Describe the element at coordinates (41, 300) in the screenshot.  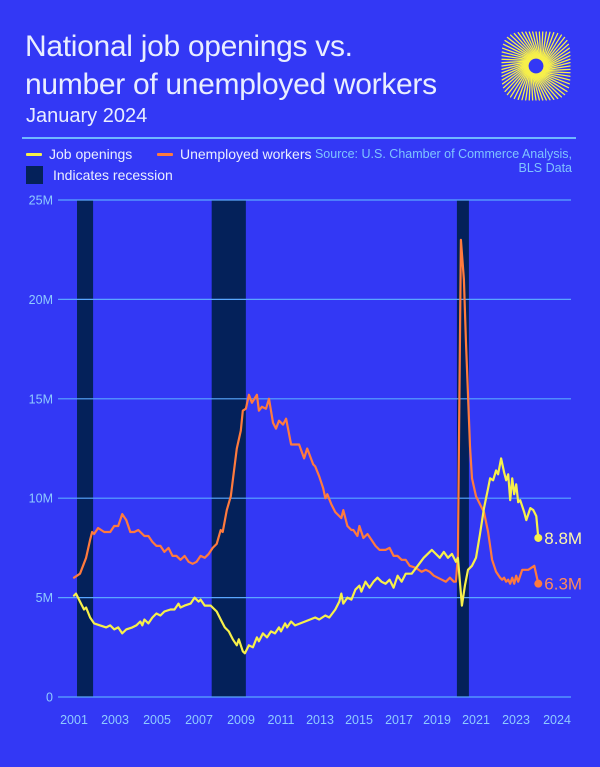
I see `y-tick-label: 20M` at that location.